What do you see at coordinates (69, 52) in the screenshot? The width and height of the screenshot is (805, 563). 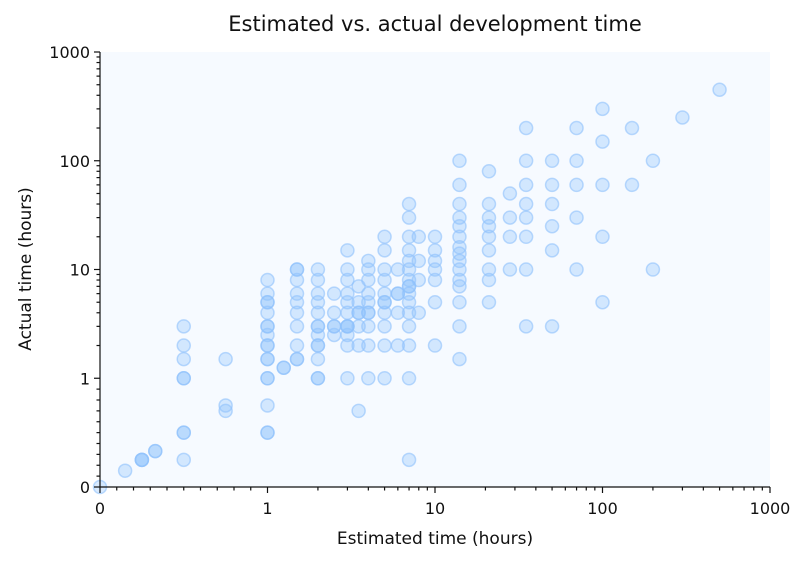 I see `y-tick-label: 1000` at bounding box center [69, 52].